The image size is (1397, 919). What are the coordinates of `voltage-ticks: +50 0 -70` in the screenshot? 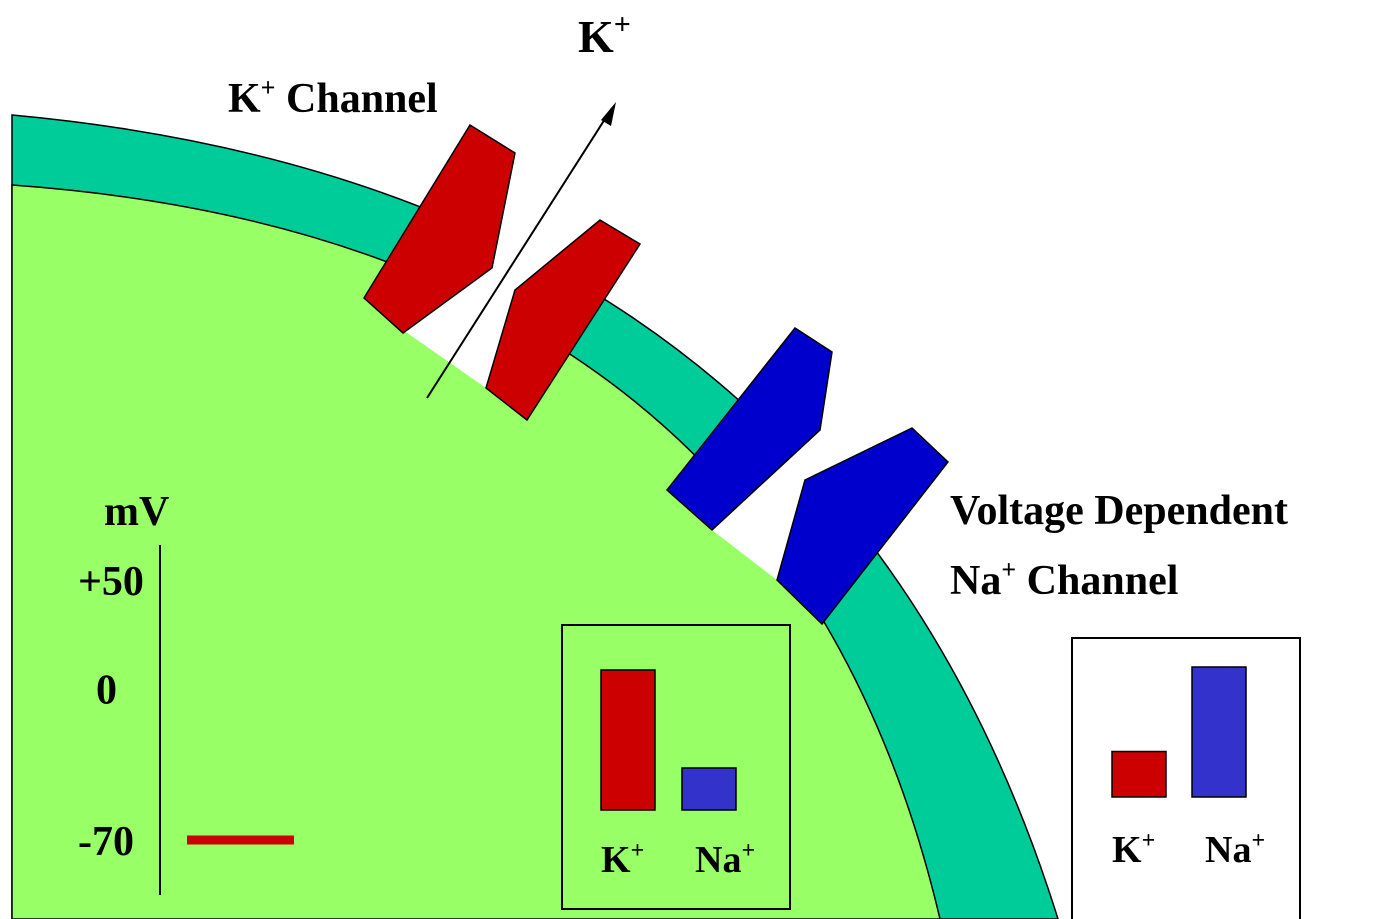 It's located at (111, 712).